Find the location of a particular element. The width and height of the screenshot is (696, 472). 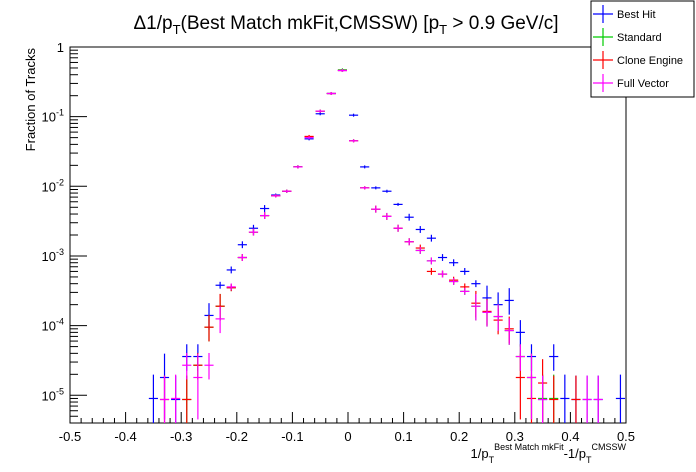

x-tick-label: 0.5 is located at coordinates (626, 436).